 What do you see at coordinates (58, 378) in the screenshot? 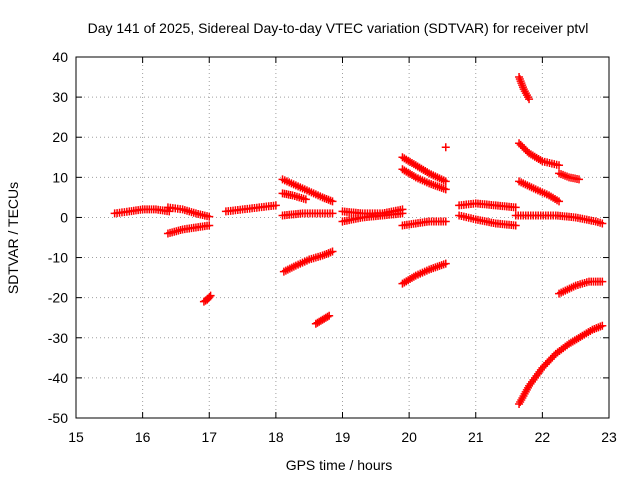
I see `y-tick-label: -40` at bounding box center [58, 378].